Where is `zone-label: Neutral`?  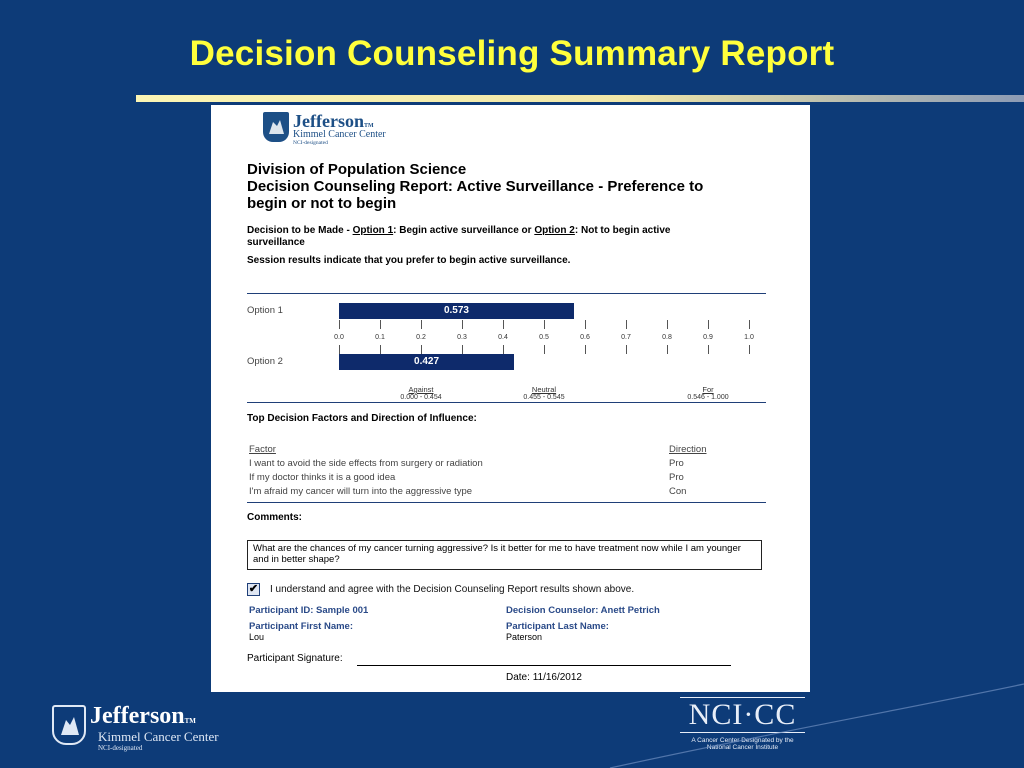
zone-label: Neutral is located at coordinates (544, 389).